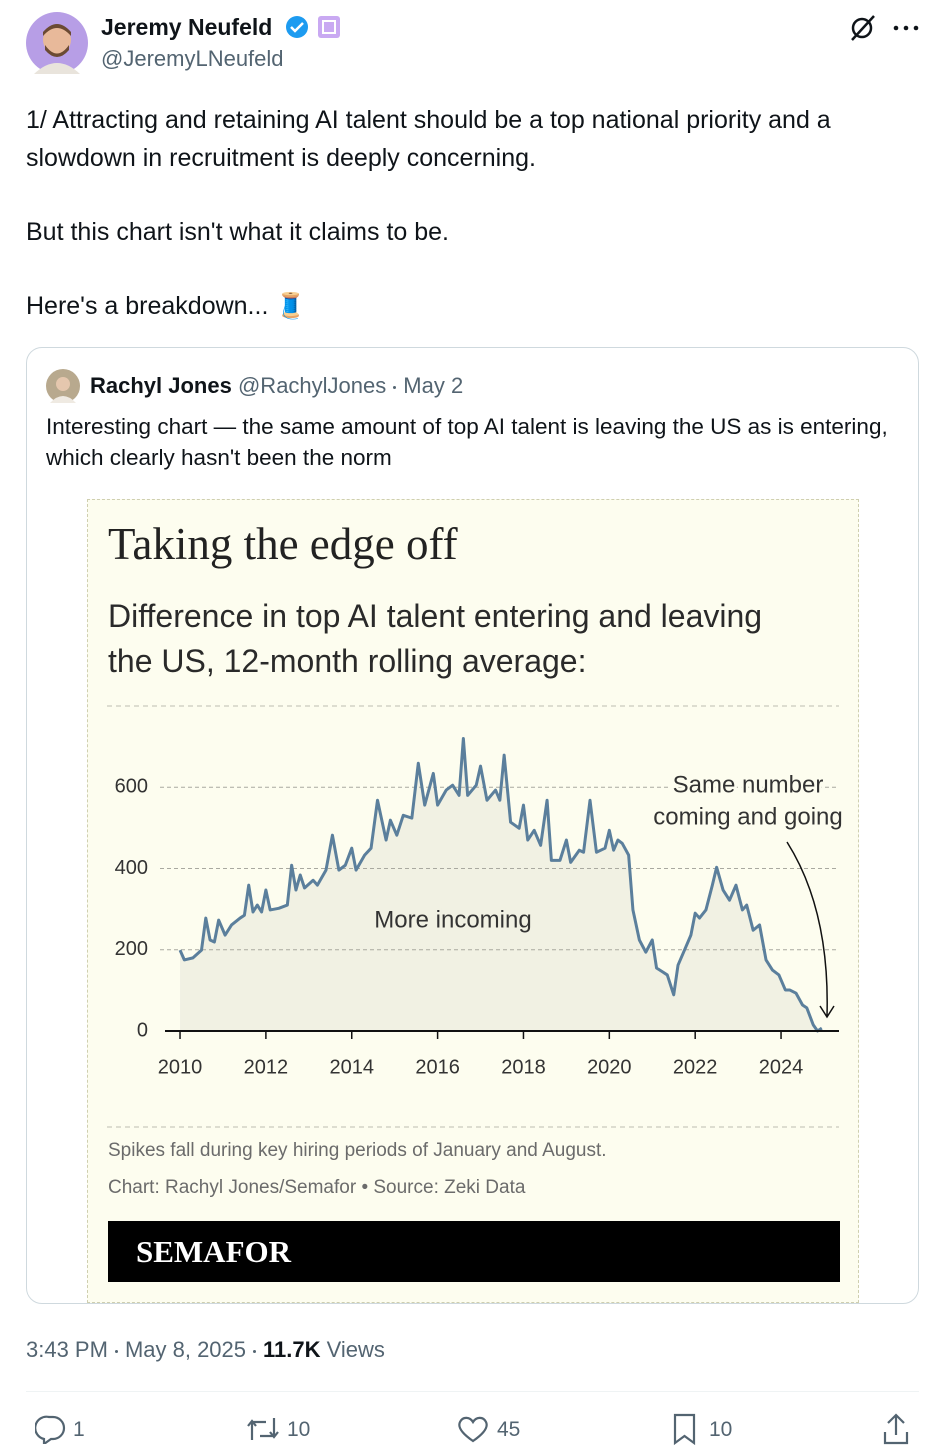  I want to click on x-tick-label: 2014, so click(351, 1067).